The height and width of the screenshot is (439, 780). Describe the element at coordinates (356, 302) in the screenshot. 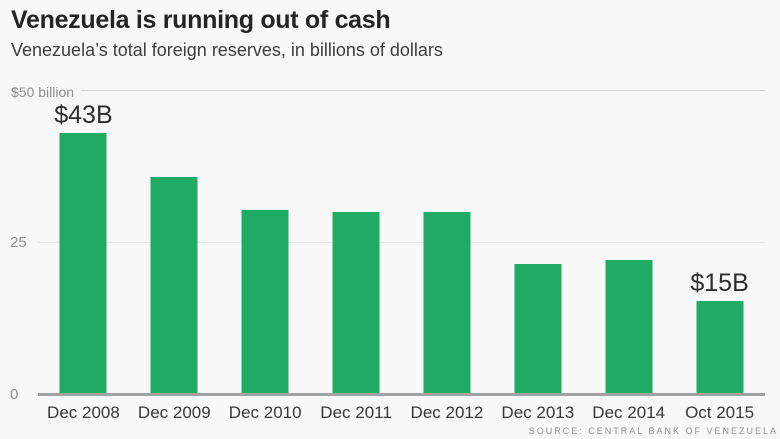

I see `bar-dec-2011` at that location.